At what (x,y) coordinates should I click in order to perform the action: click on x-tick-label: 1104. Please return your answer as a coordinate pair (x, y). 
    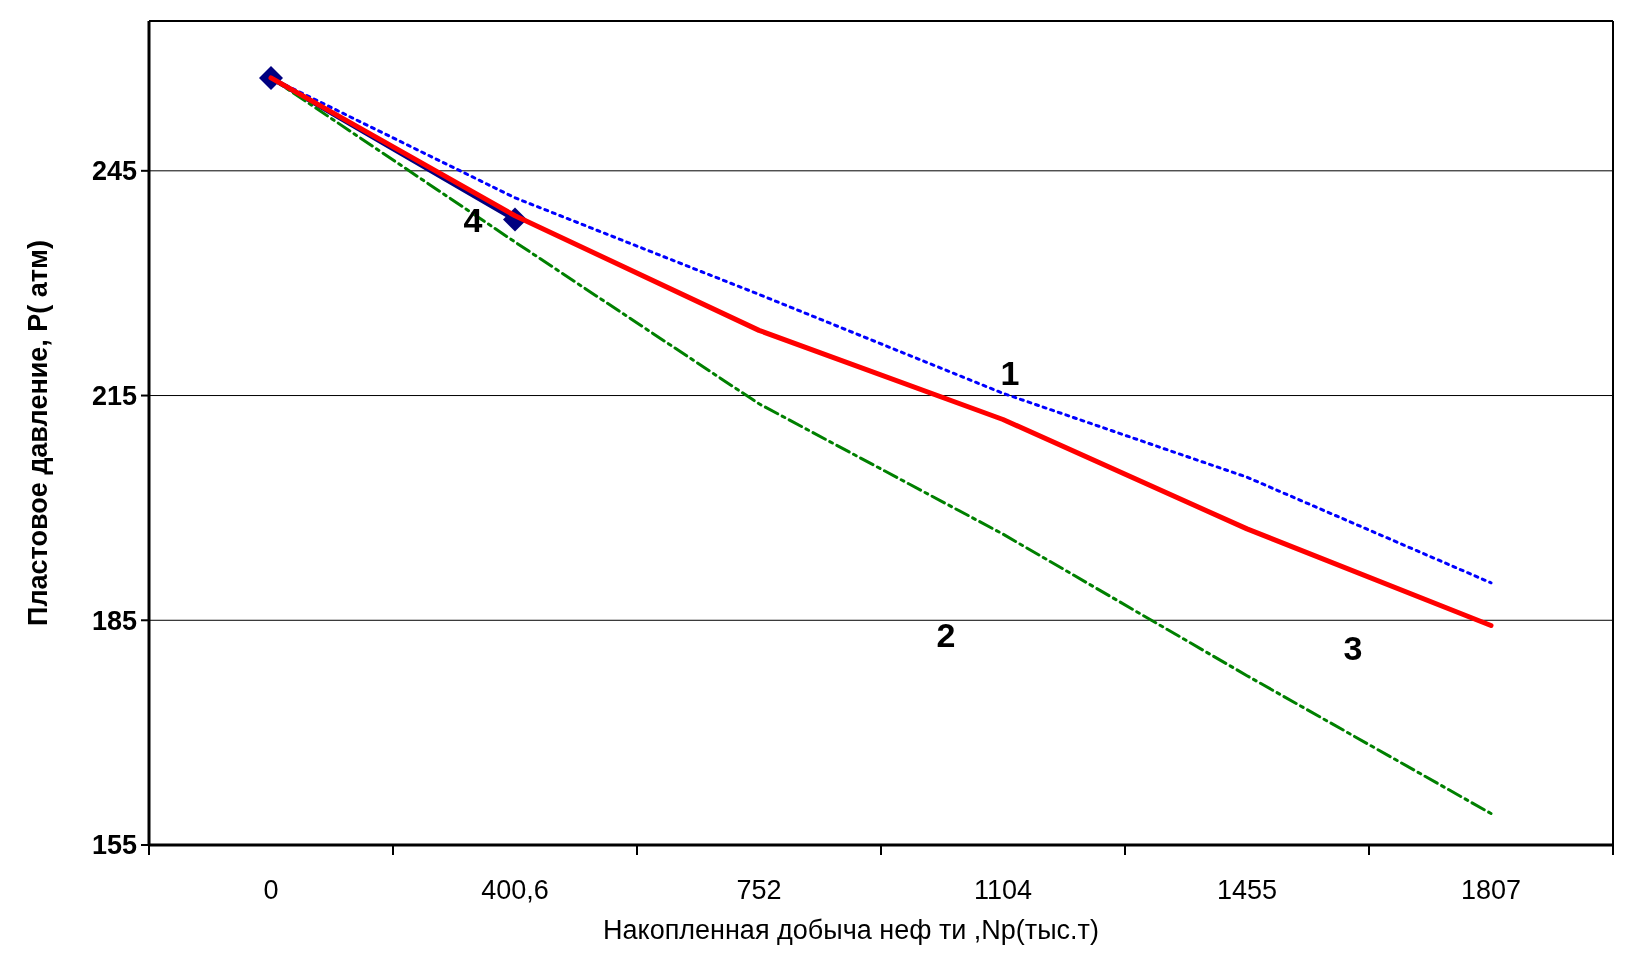
    Looking at the image, I should click on (1003, 890).